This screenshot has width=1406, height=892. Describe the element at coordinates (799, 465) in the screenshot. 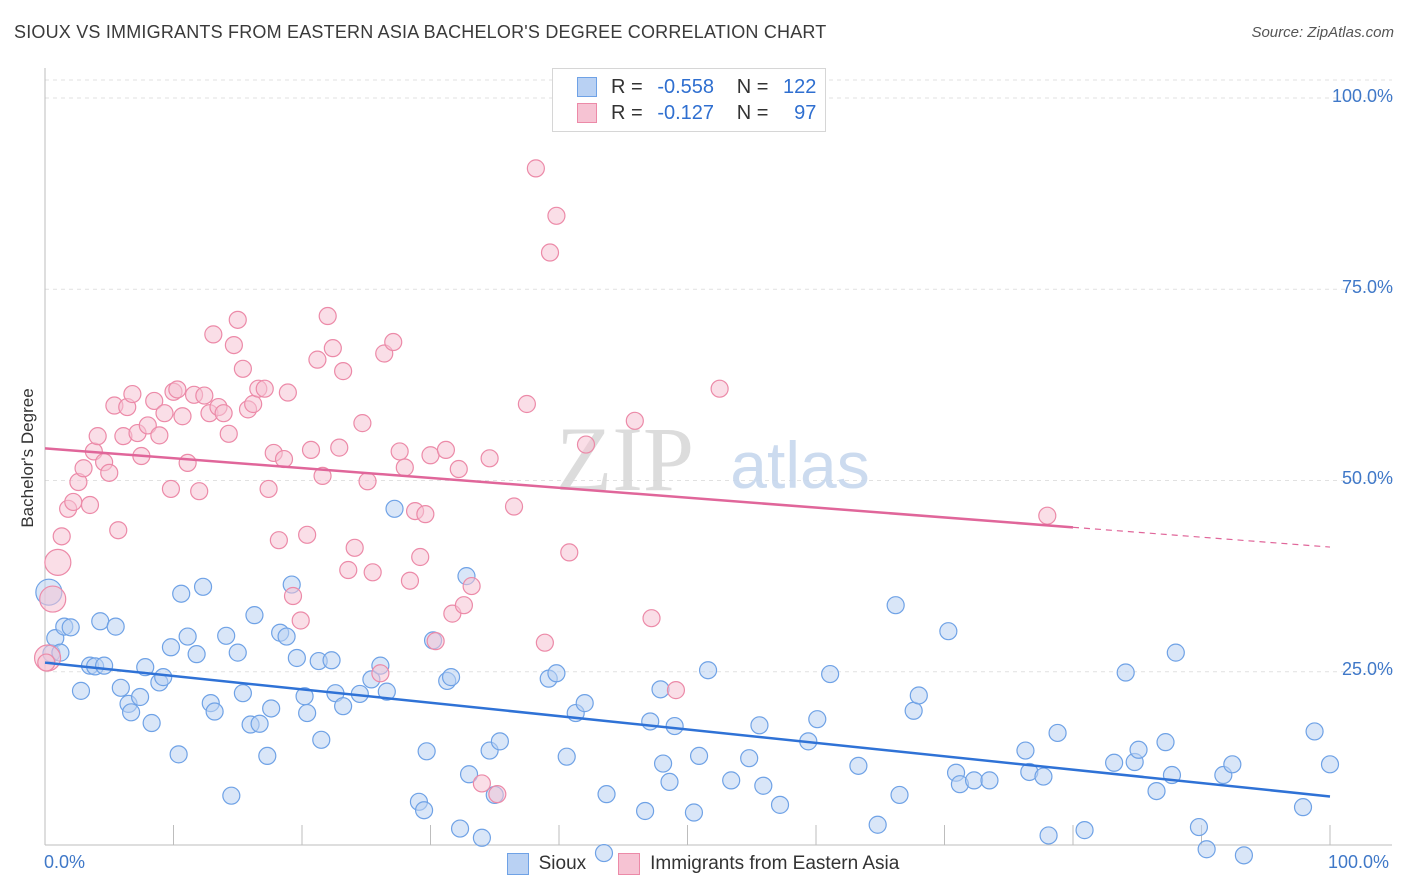

I see `watermark-atlas: atlas` at that location.